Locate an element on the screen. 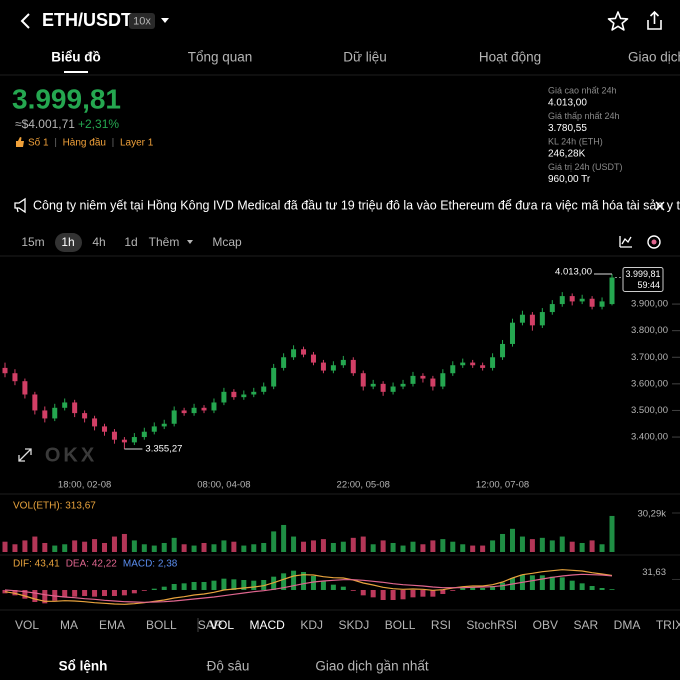 This screenshot has width=680, height=680. chart-settings is located at coordinates (654, 242).